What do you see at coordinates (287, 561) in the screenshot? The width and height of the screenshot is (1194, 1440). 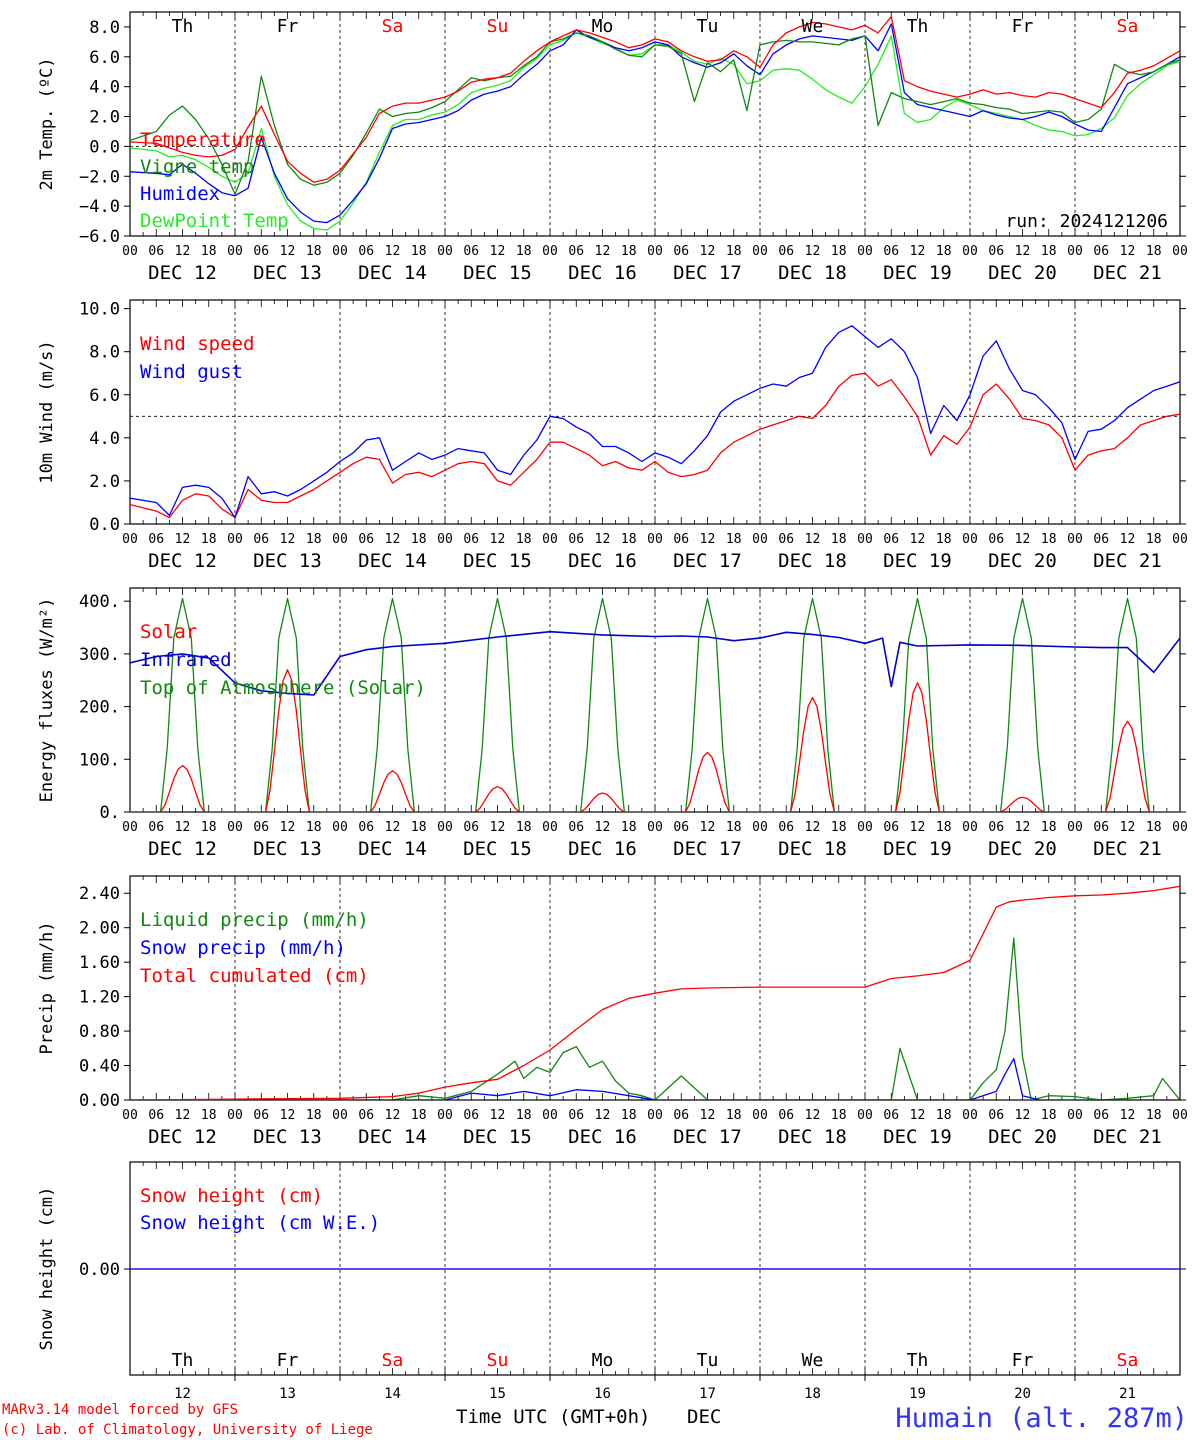 I see `date-label: DEC 13` at bounding box center [287, 561].